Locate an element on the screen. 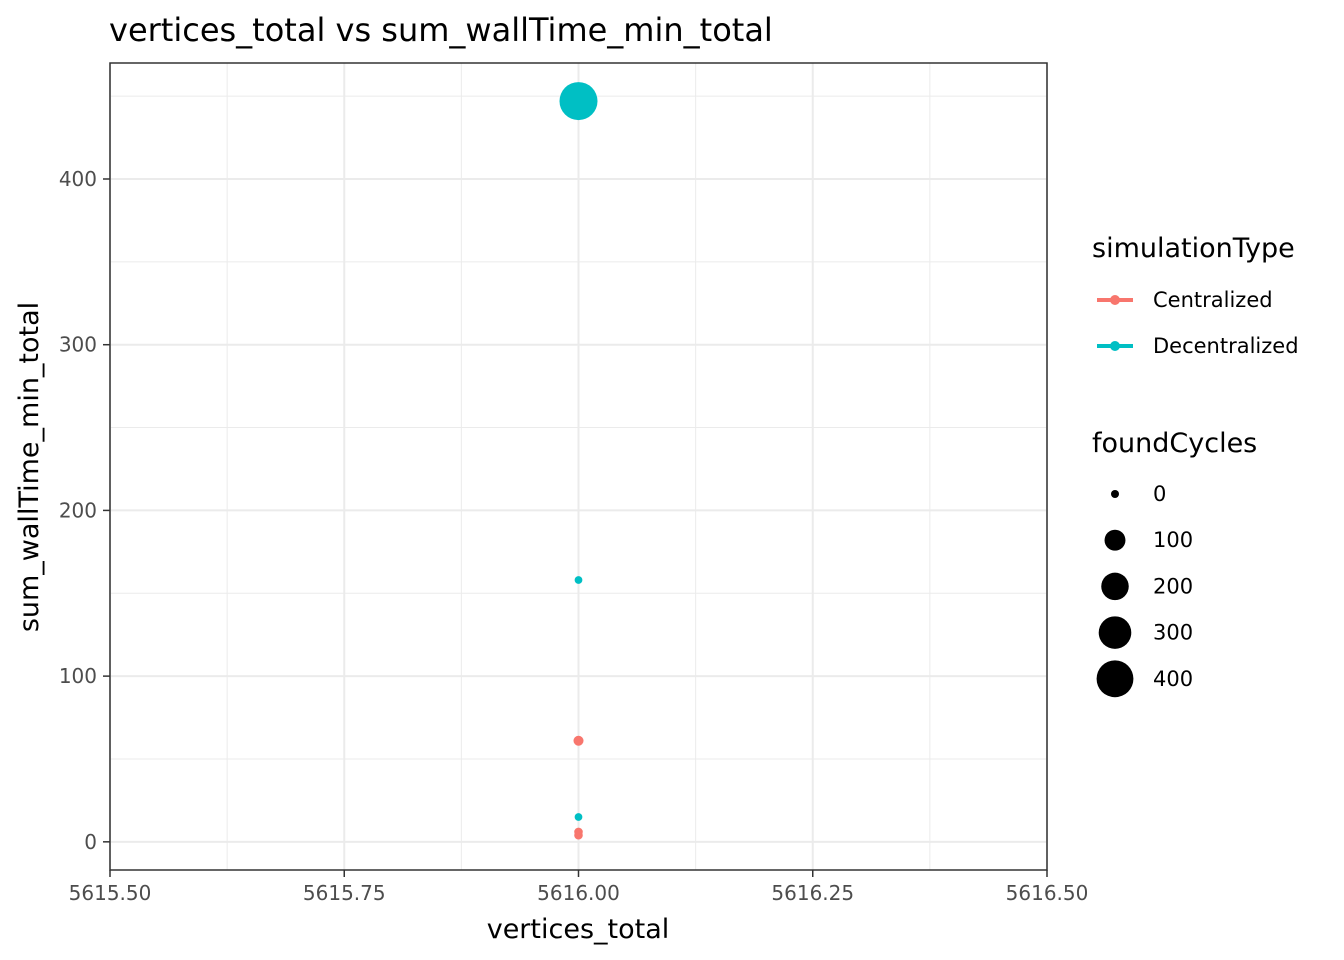 Image resolution: width=1344 pixels, height=960 pixels. y-tick-label: 300 is located at coordinates (78, 345).